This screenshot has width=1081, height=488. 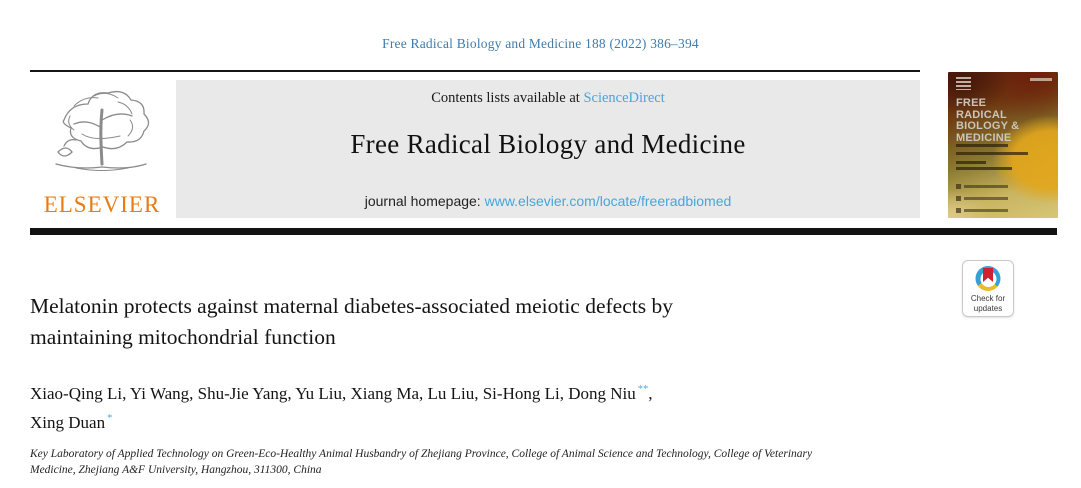 I want to click on header-top-rule, so click(x=475, y=71).